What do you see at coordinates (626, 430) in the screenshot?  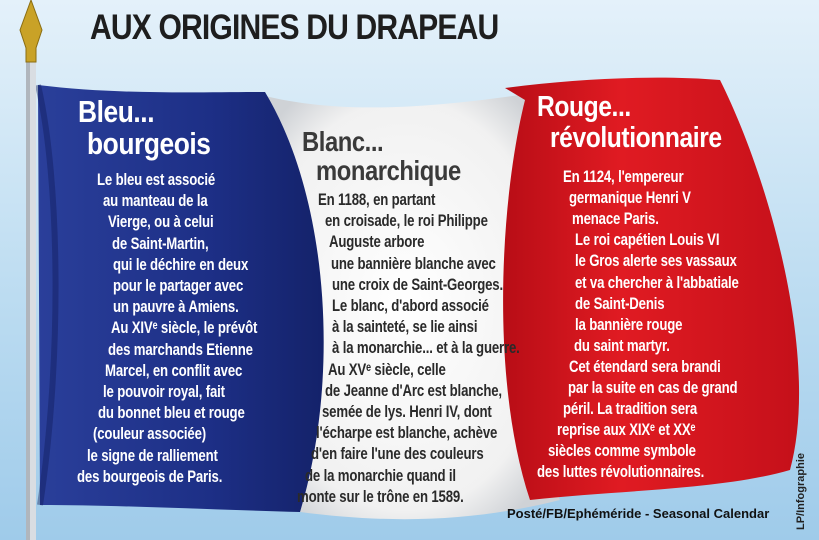 I see `text-line: reprise aux XIXᵉ et XXᵉ` at bounding box center [626, 430].